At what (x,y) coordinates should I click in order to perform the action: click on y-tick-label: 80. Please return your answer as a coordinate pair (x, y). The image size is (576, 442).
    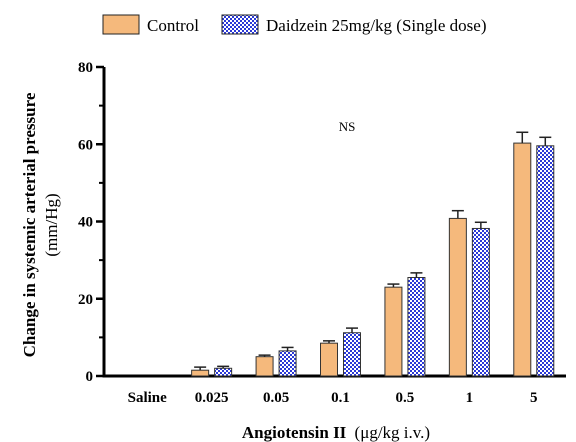
    Looking at the image, I should click on (85, 68).